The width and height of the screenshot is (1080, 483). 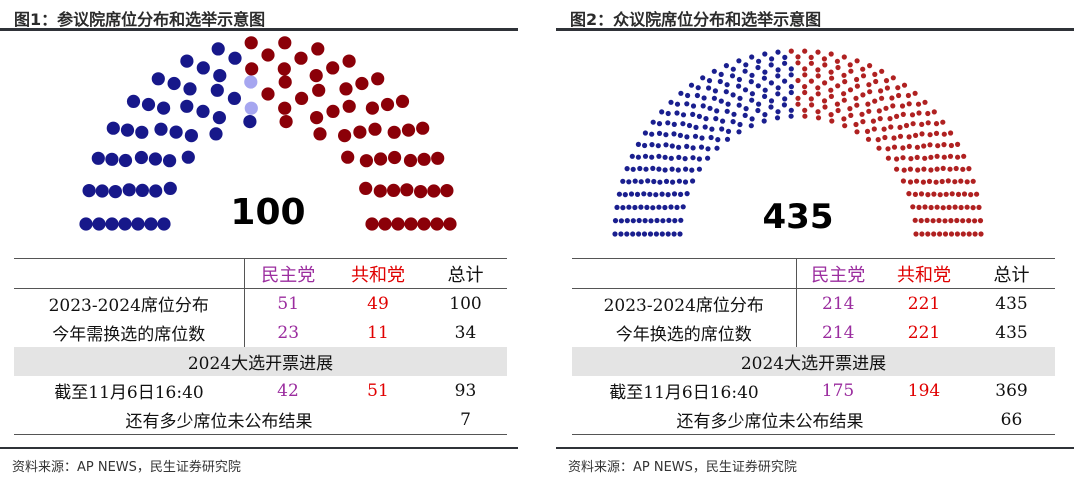 What do you see at coordinates (813, 273) in the screenshot?
I see `table-header-row: 民主党 共和党 总计` at bounding box center [813, 273].